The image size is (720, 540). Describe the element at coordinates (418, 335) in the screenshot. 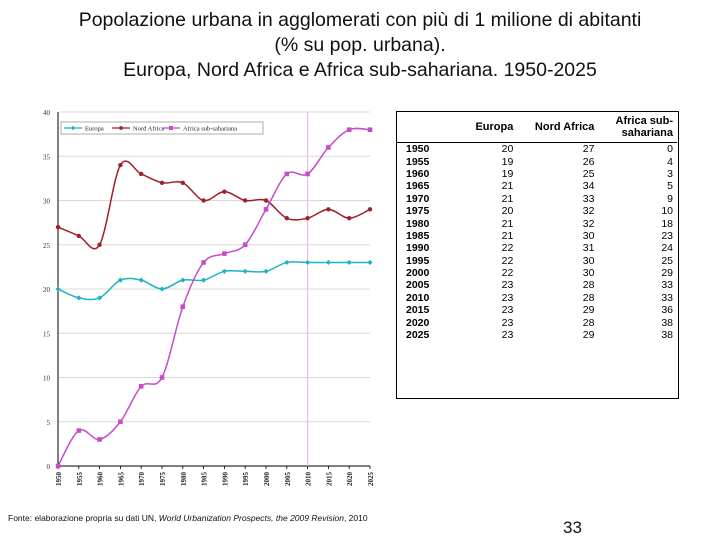

I see `table-cell-year: 2025` at that location.